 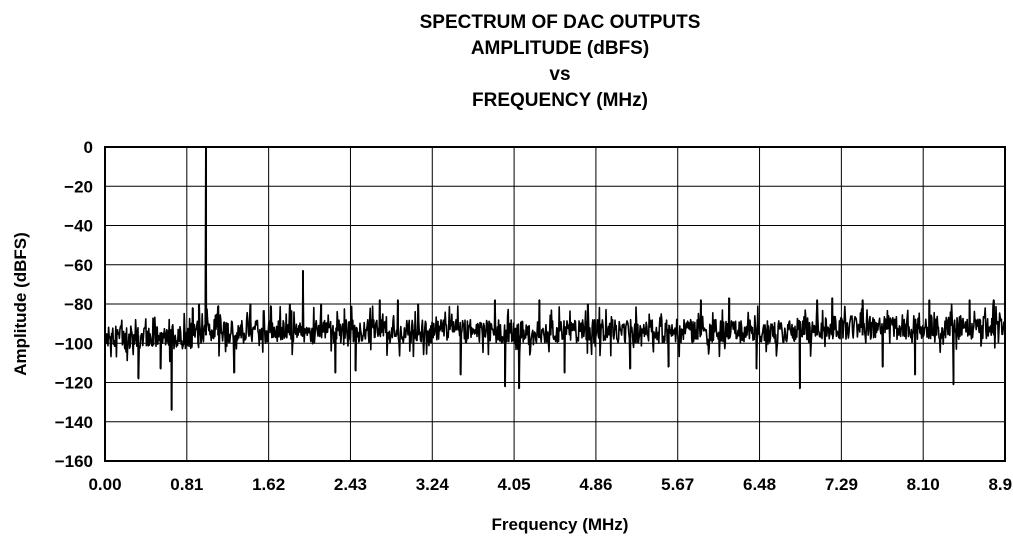 I want to click on y-tick-label: −160, so click(x=74, y=461).